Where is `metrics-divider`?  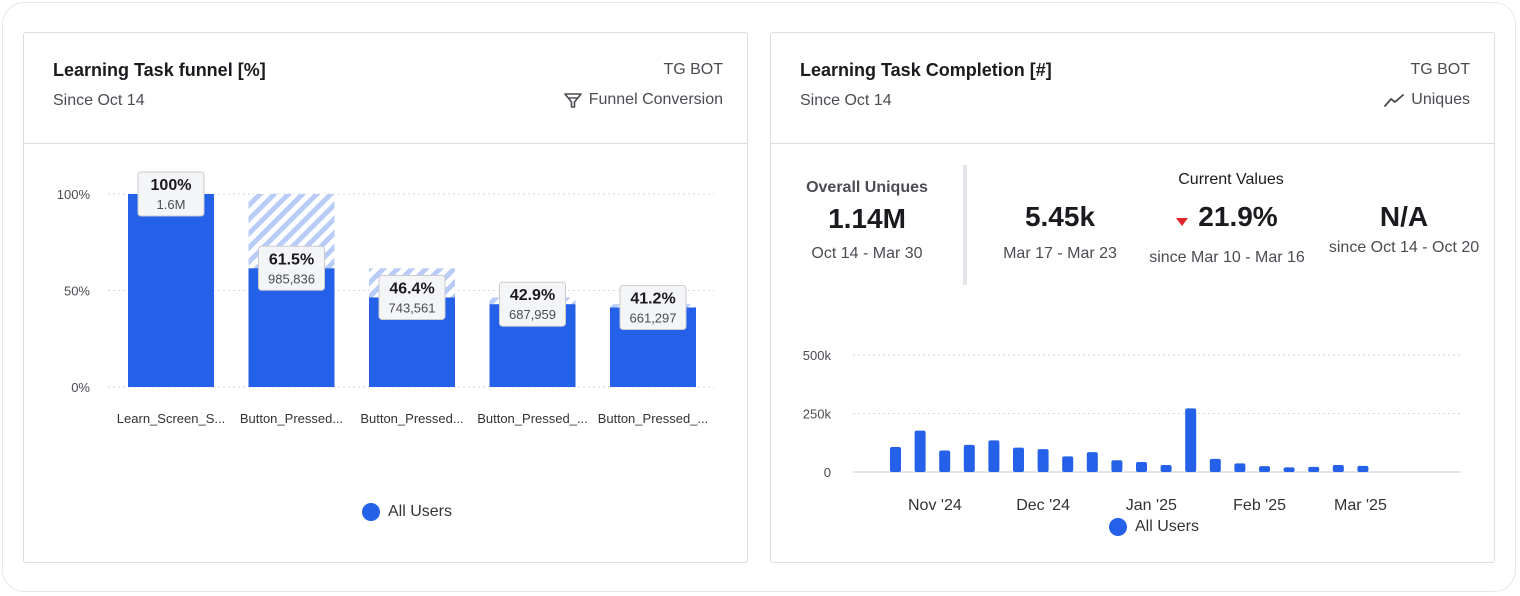 metrics-divider is located at coordinates (965, 225).